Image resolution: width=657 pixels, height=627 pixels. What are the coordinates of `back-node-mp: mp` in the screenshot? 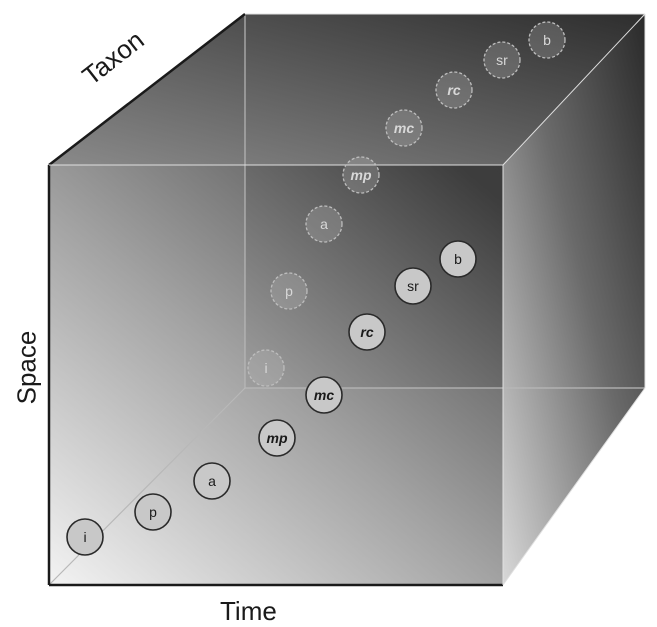 It's located at (361, 175).